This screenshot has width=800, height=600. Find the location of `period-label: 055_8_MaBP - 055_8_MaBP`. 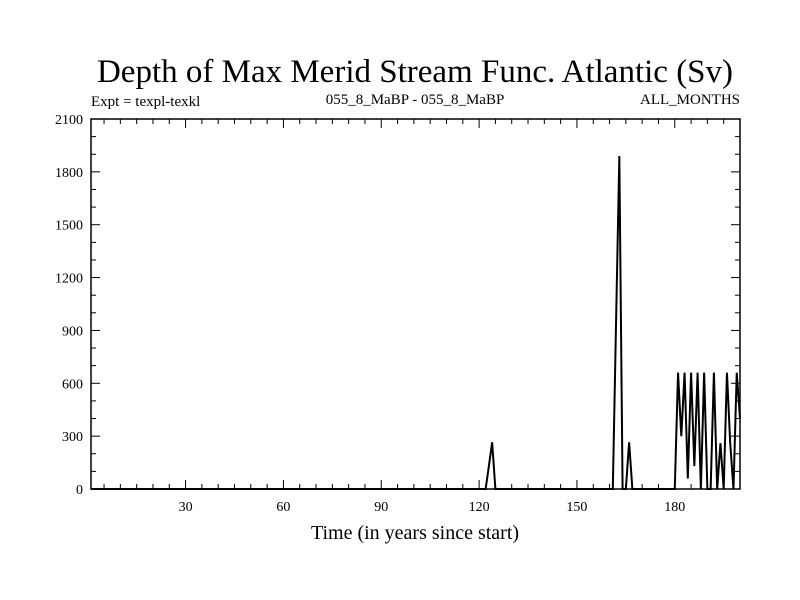

period-label: 055_8_MaBP - 055_8_MaBP is located at coordinates (415, 100).